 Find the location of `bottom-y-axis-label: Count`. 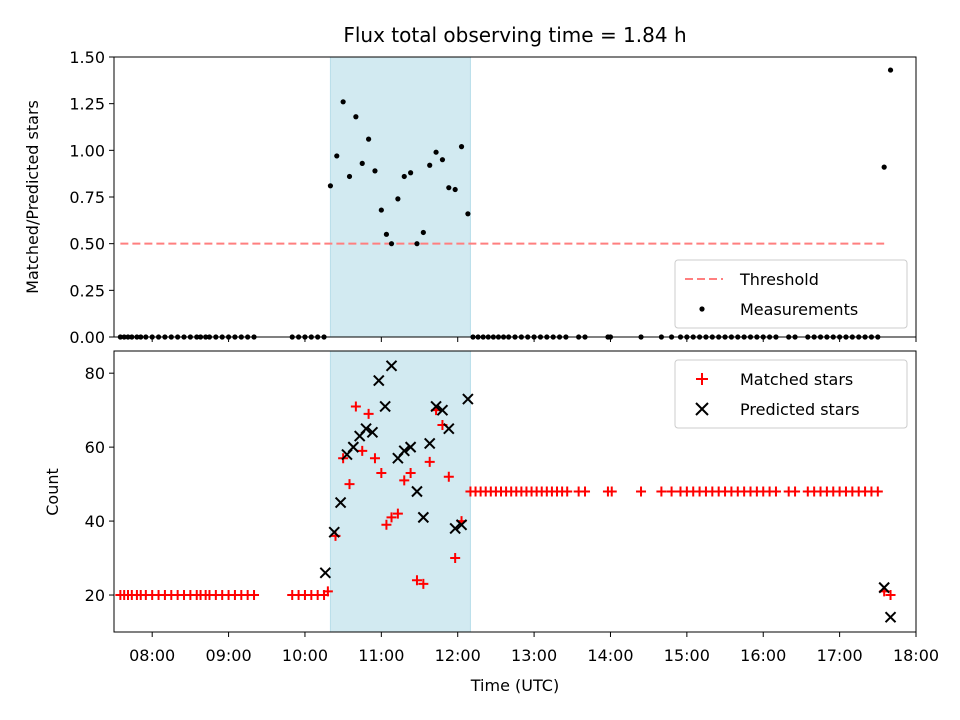

bottom-y-axis-label: Count is located at coordinates (52, 492).